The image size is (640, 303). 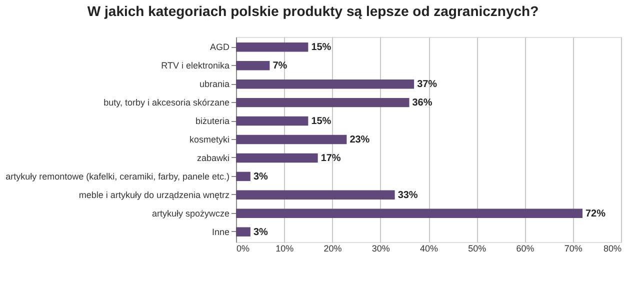 I want to click on y-tick-label: RTV i elektronika, so click(x=195, y=65).